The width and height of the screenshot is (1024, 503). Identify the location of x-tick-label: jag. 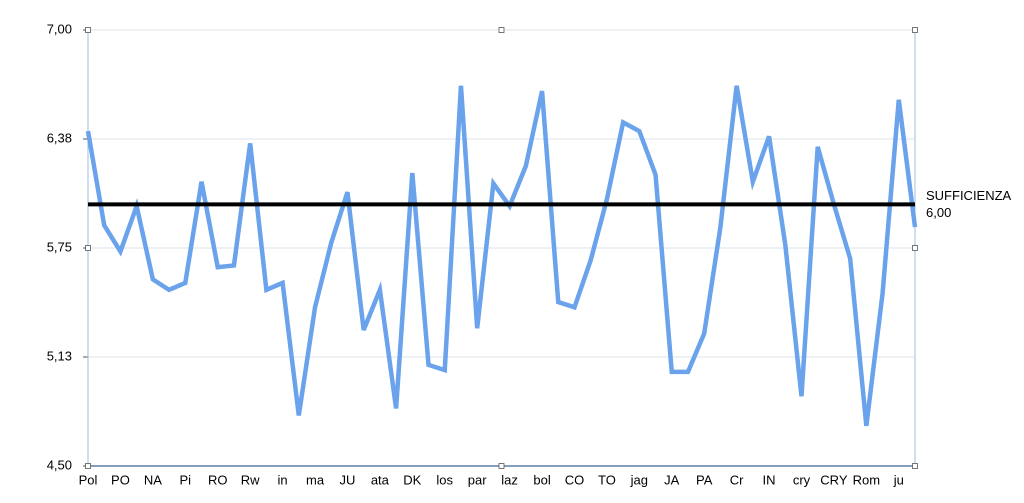
(639, 479).